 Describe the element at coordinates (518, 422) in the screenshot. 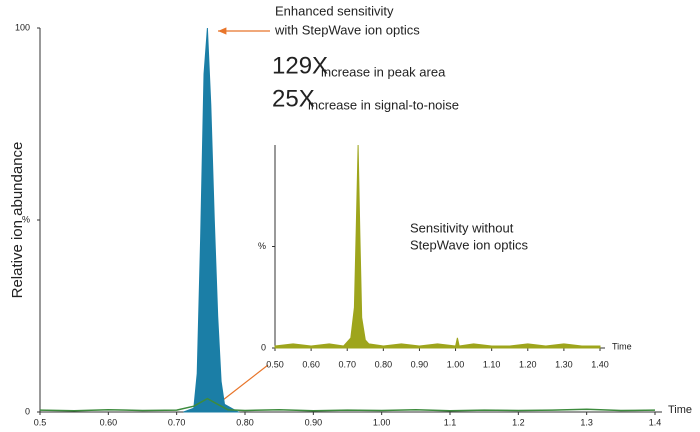

I see `x-tick-label: 1.2` at that location.